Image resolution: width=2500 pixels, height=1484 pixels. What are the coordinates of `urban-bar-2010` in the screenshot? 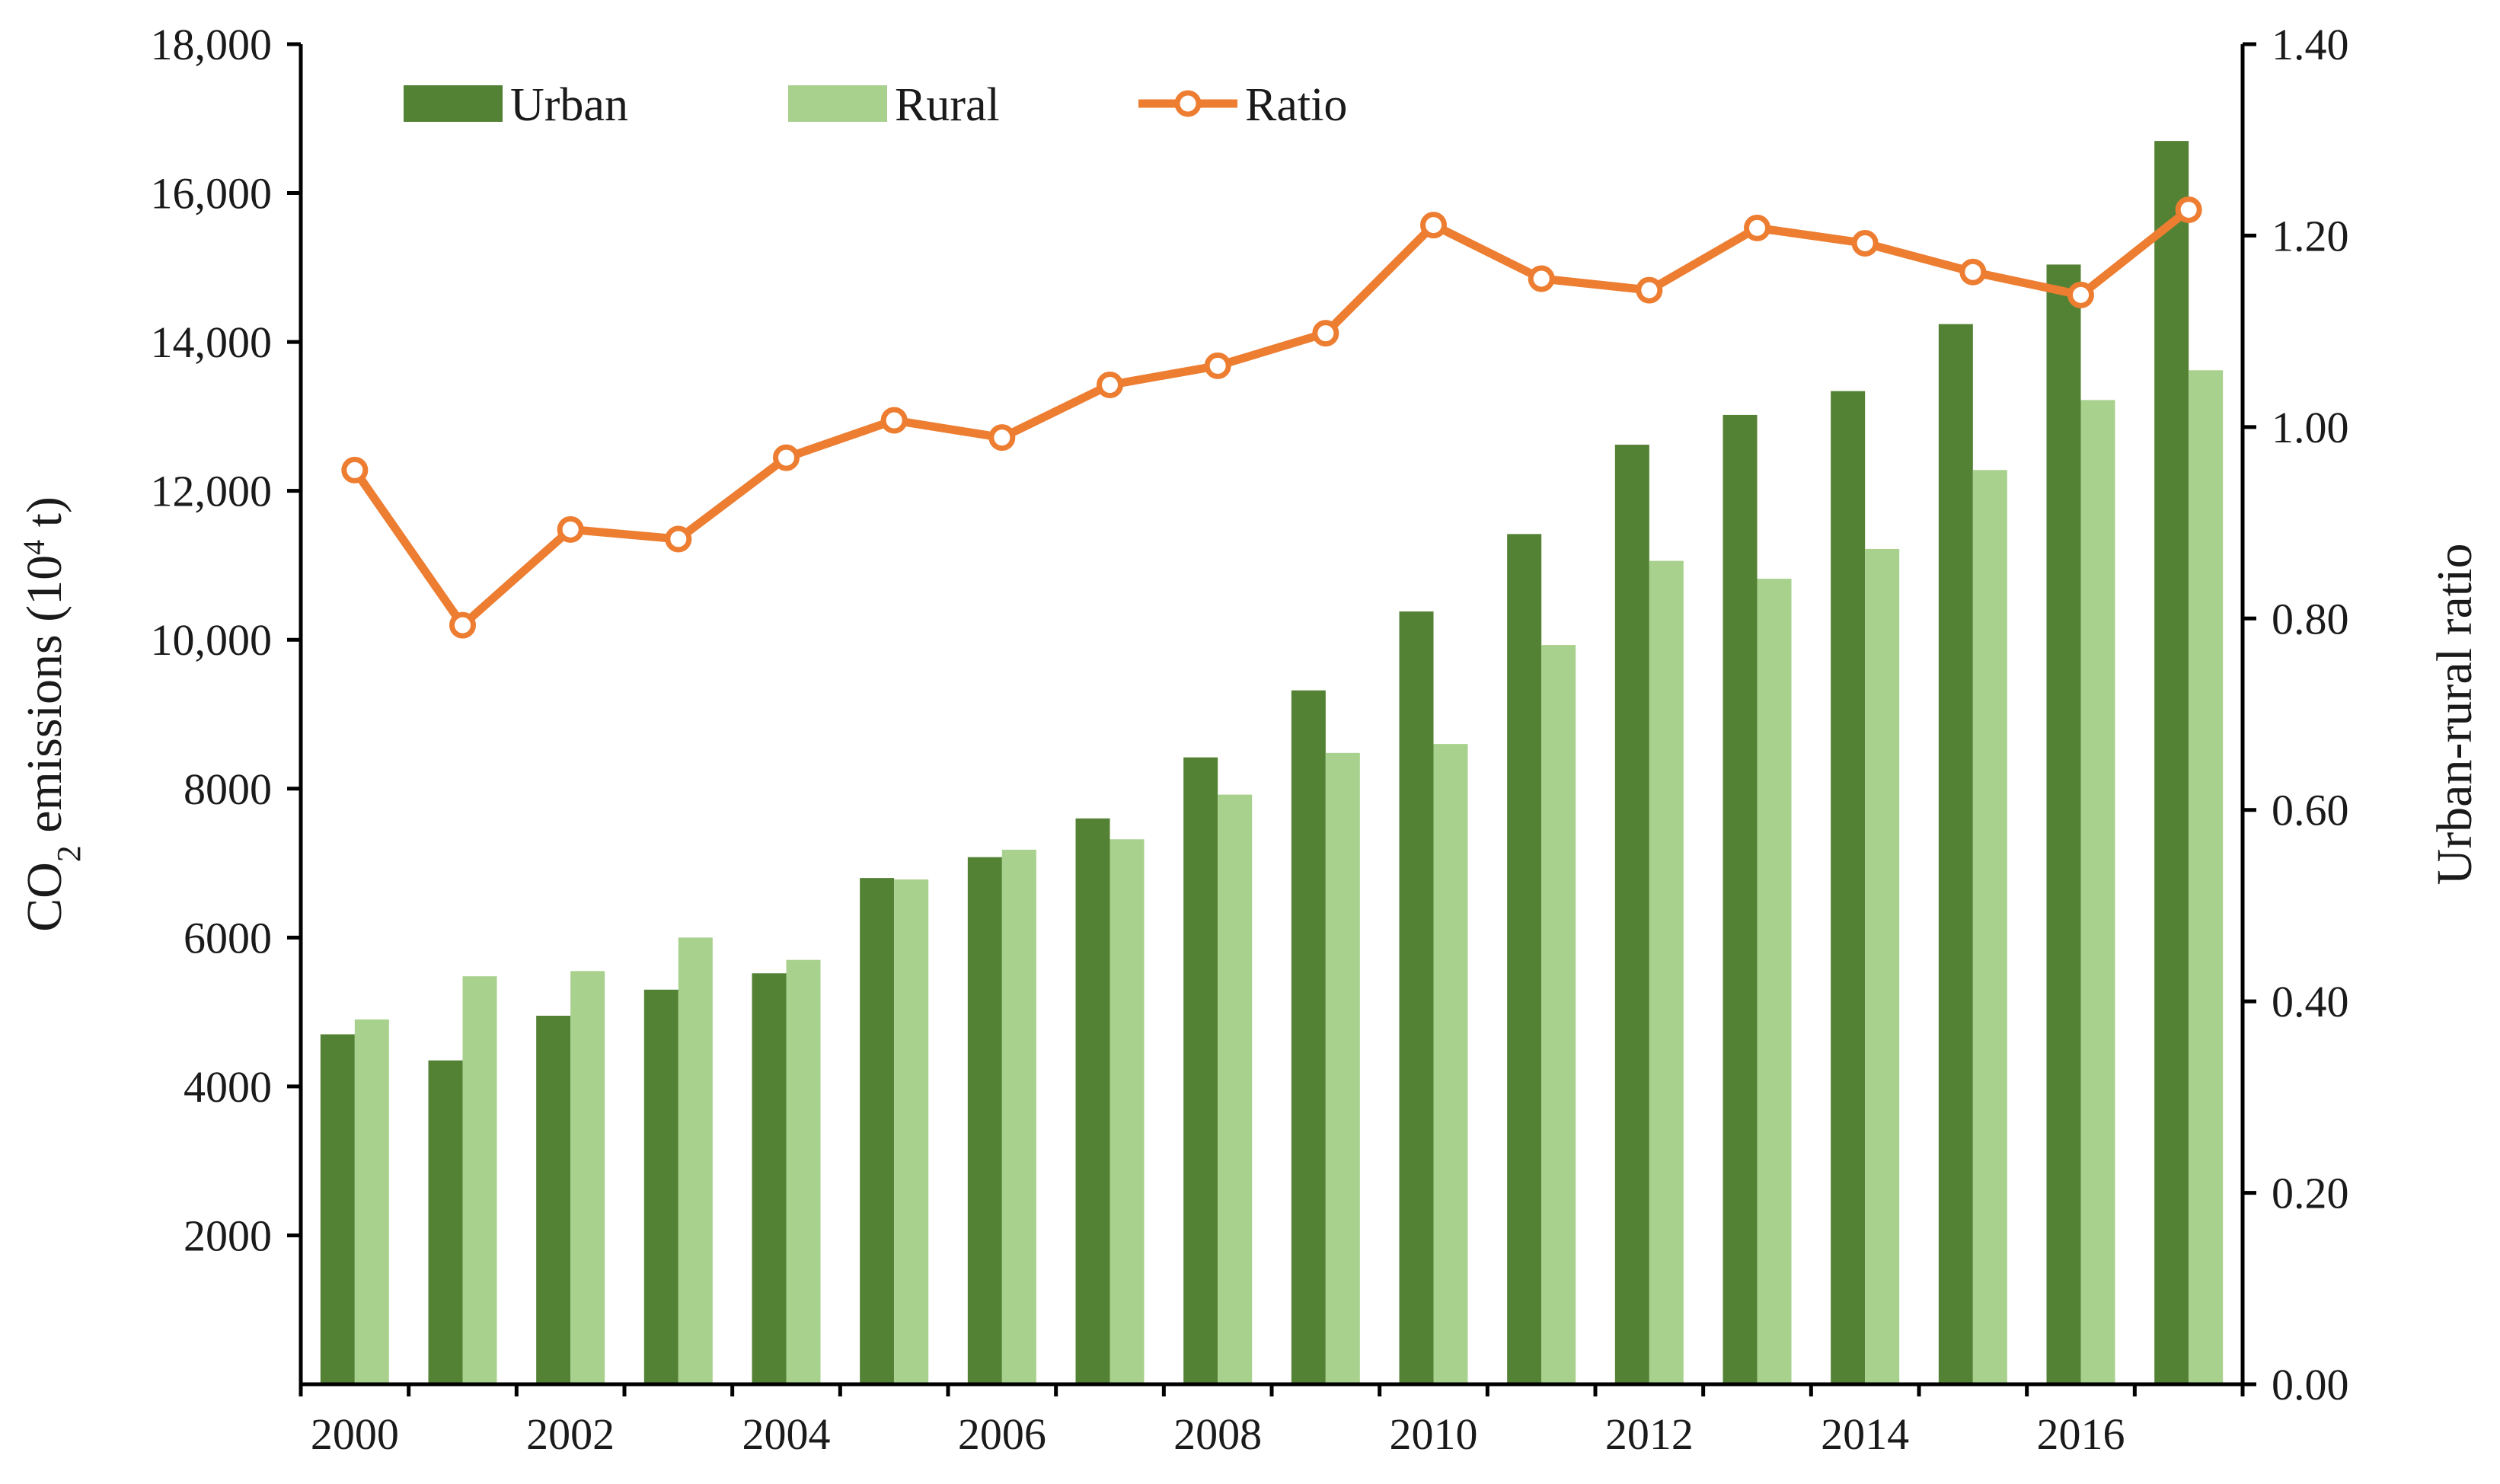 It's located at (1416, 997).